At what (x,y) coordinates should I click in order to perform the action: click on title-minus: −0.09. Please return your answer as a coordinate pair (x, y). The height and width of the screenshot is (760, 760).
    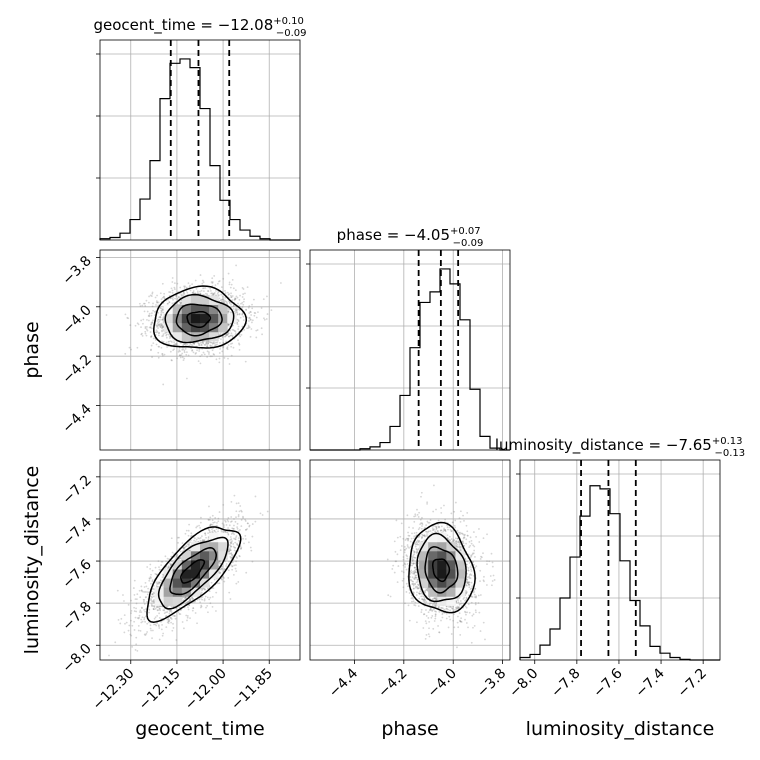
    Looking at the image, I should click on (291, 33).